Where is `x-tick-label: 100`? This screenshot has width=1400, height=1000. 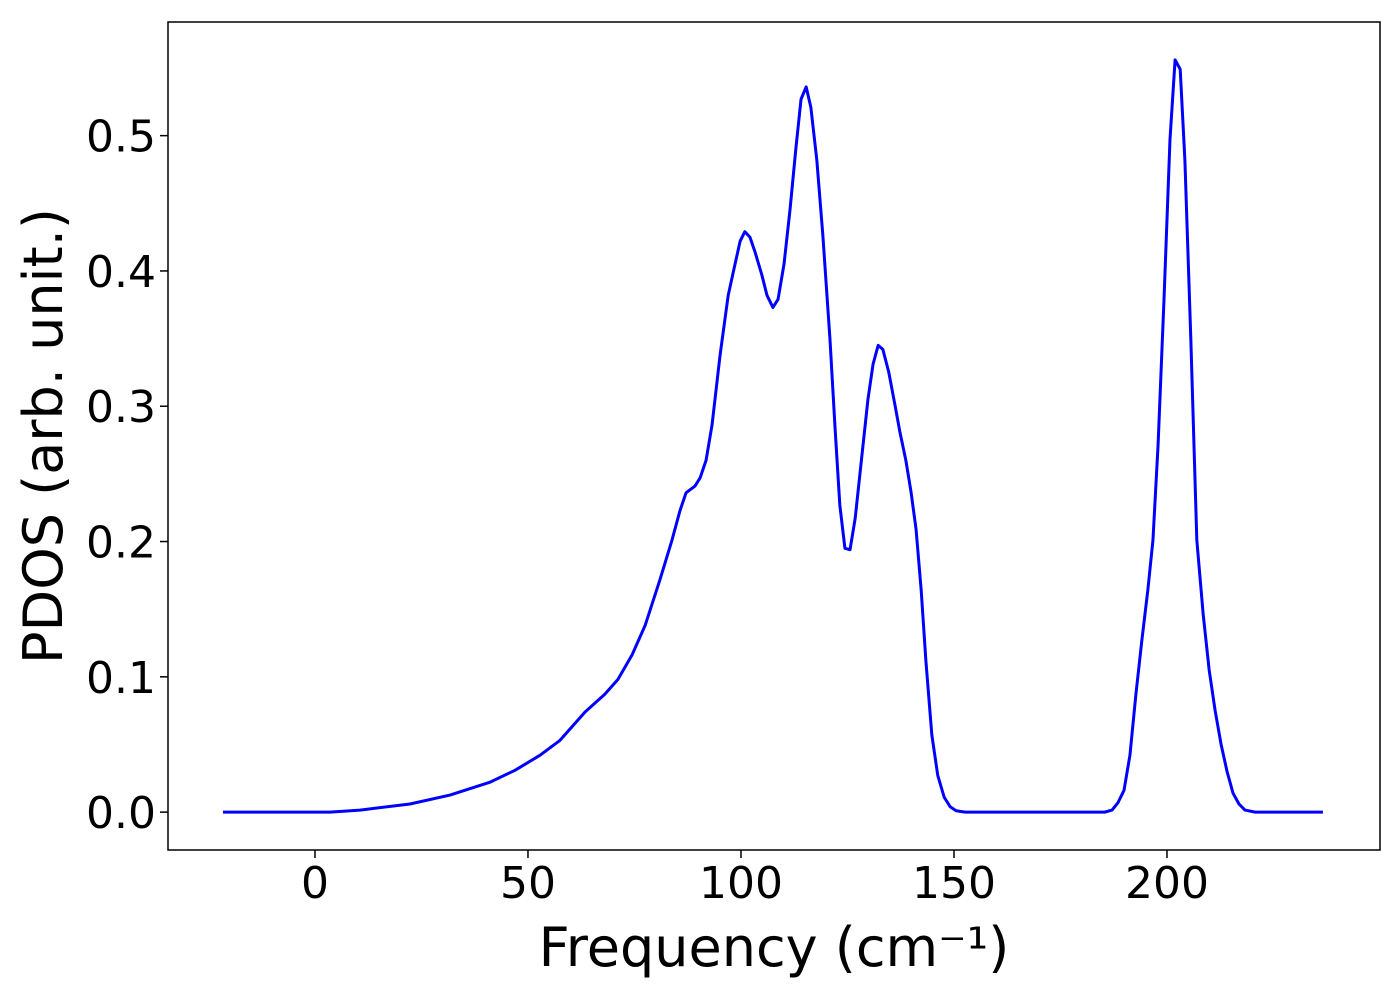
x-tick-label: 100 is located at coordinates (741, 883).